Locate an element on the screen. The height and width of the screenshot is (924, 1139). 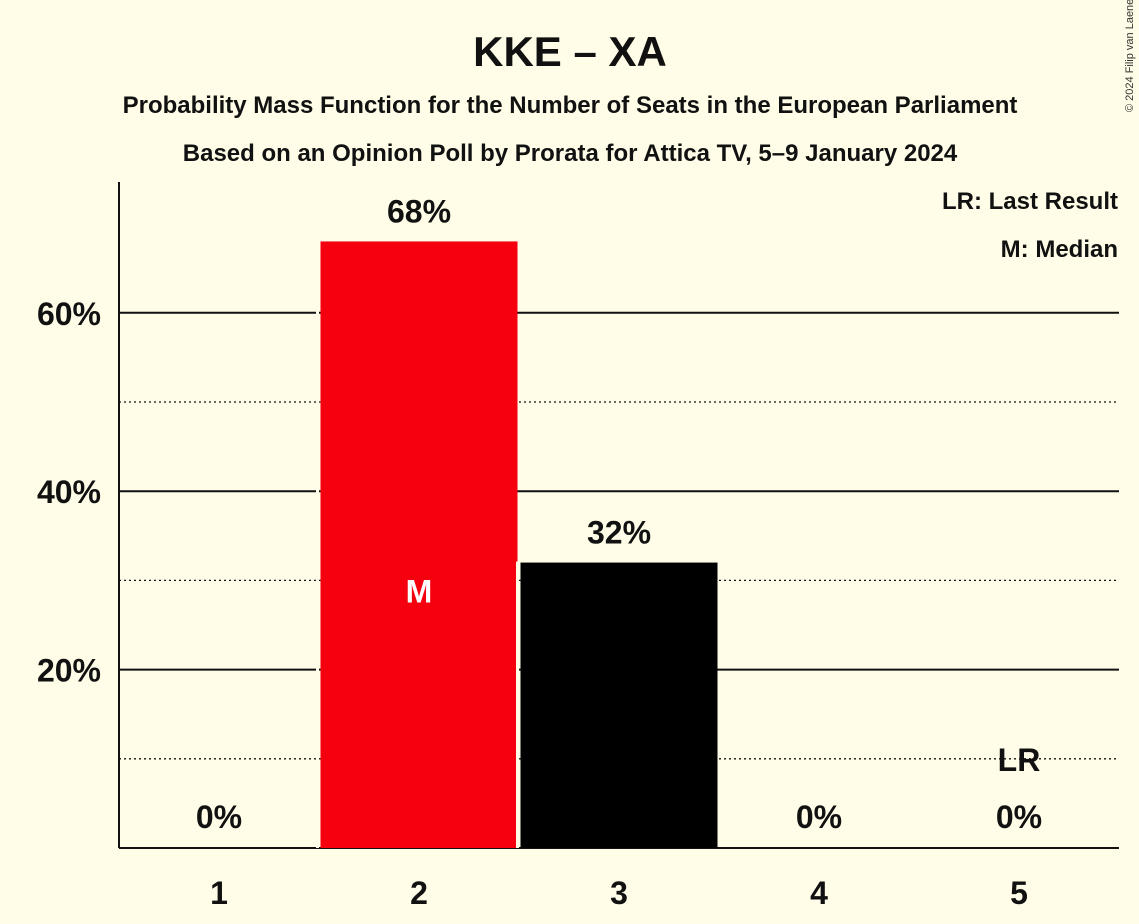
legend: LR: Last Result M: Median is located at coordinates (1030, 225).